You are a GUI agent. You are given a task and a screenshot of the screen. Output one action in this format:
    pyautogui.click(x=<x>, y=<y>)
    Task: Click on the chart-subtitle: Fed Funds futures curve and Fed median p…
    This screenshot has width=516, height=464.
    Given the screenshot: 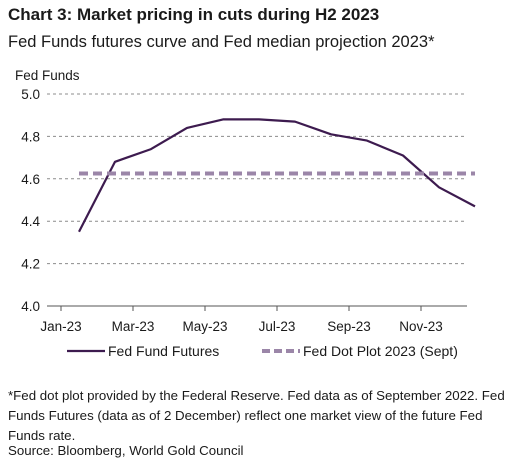 What is the action you would take?
    pyautogui.click(x=221, y=42)
    